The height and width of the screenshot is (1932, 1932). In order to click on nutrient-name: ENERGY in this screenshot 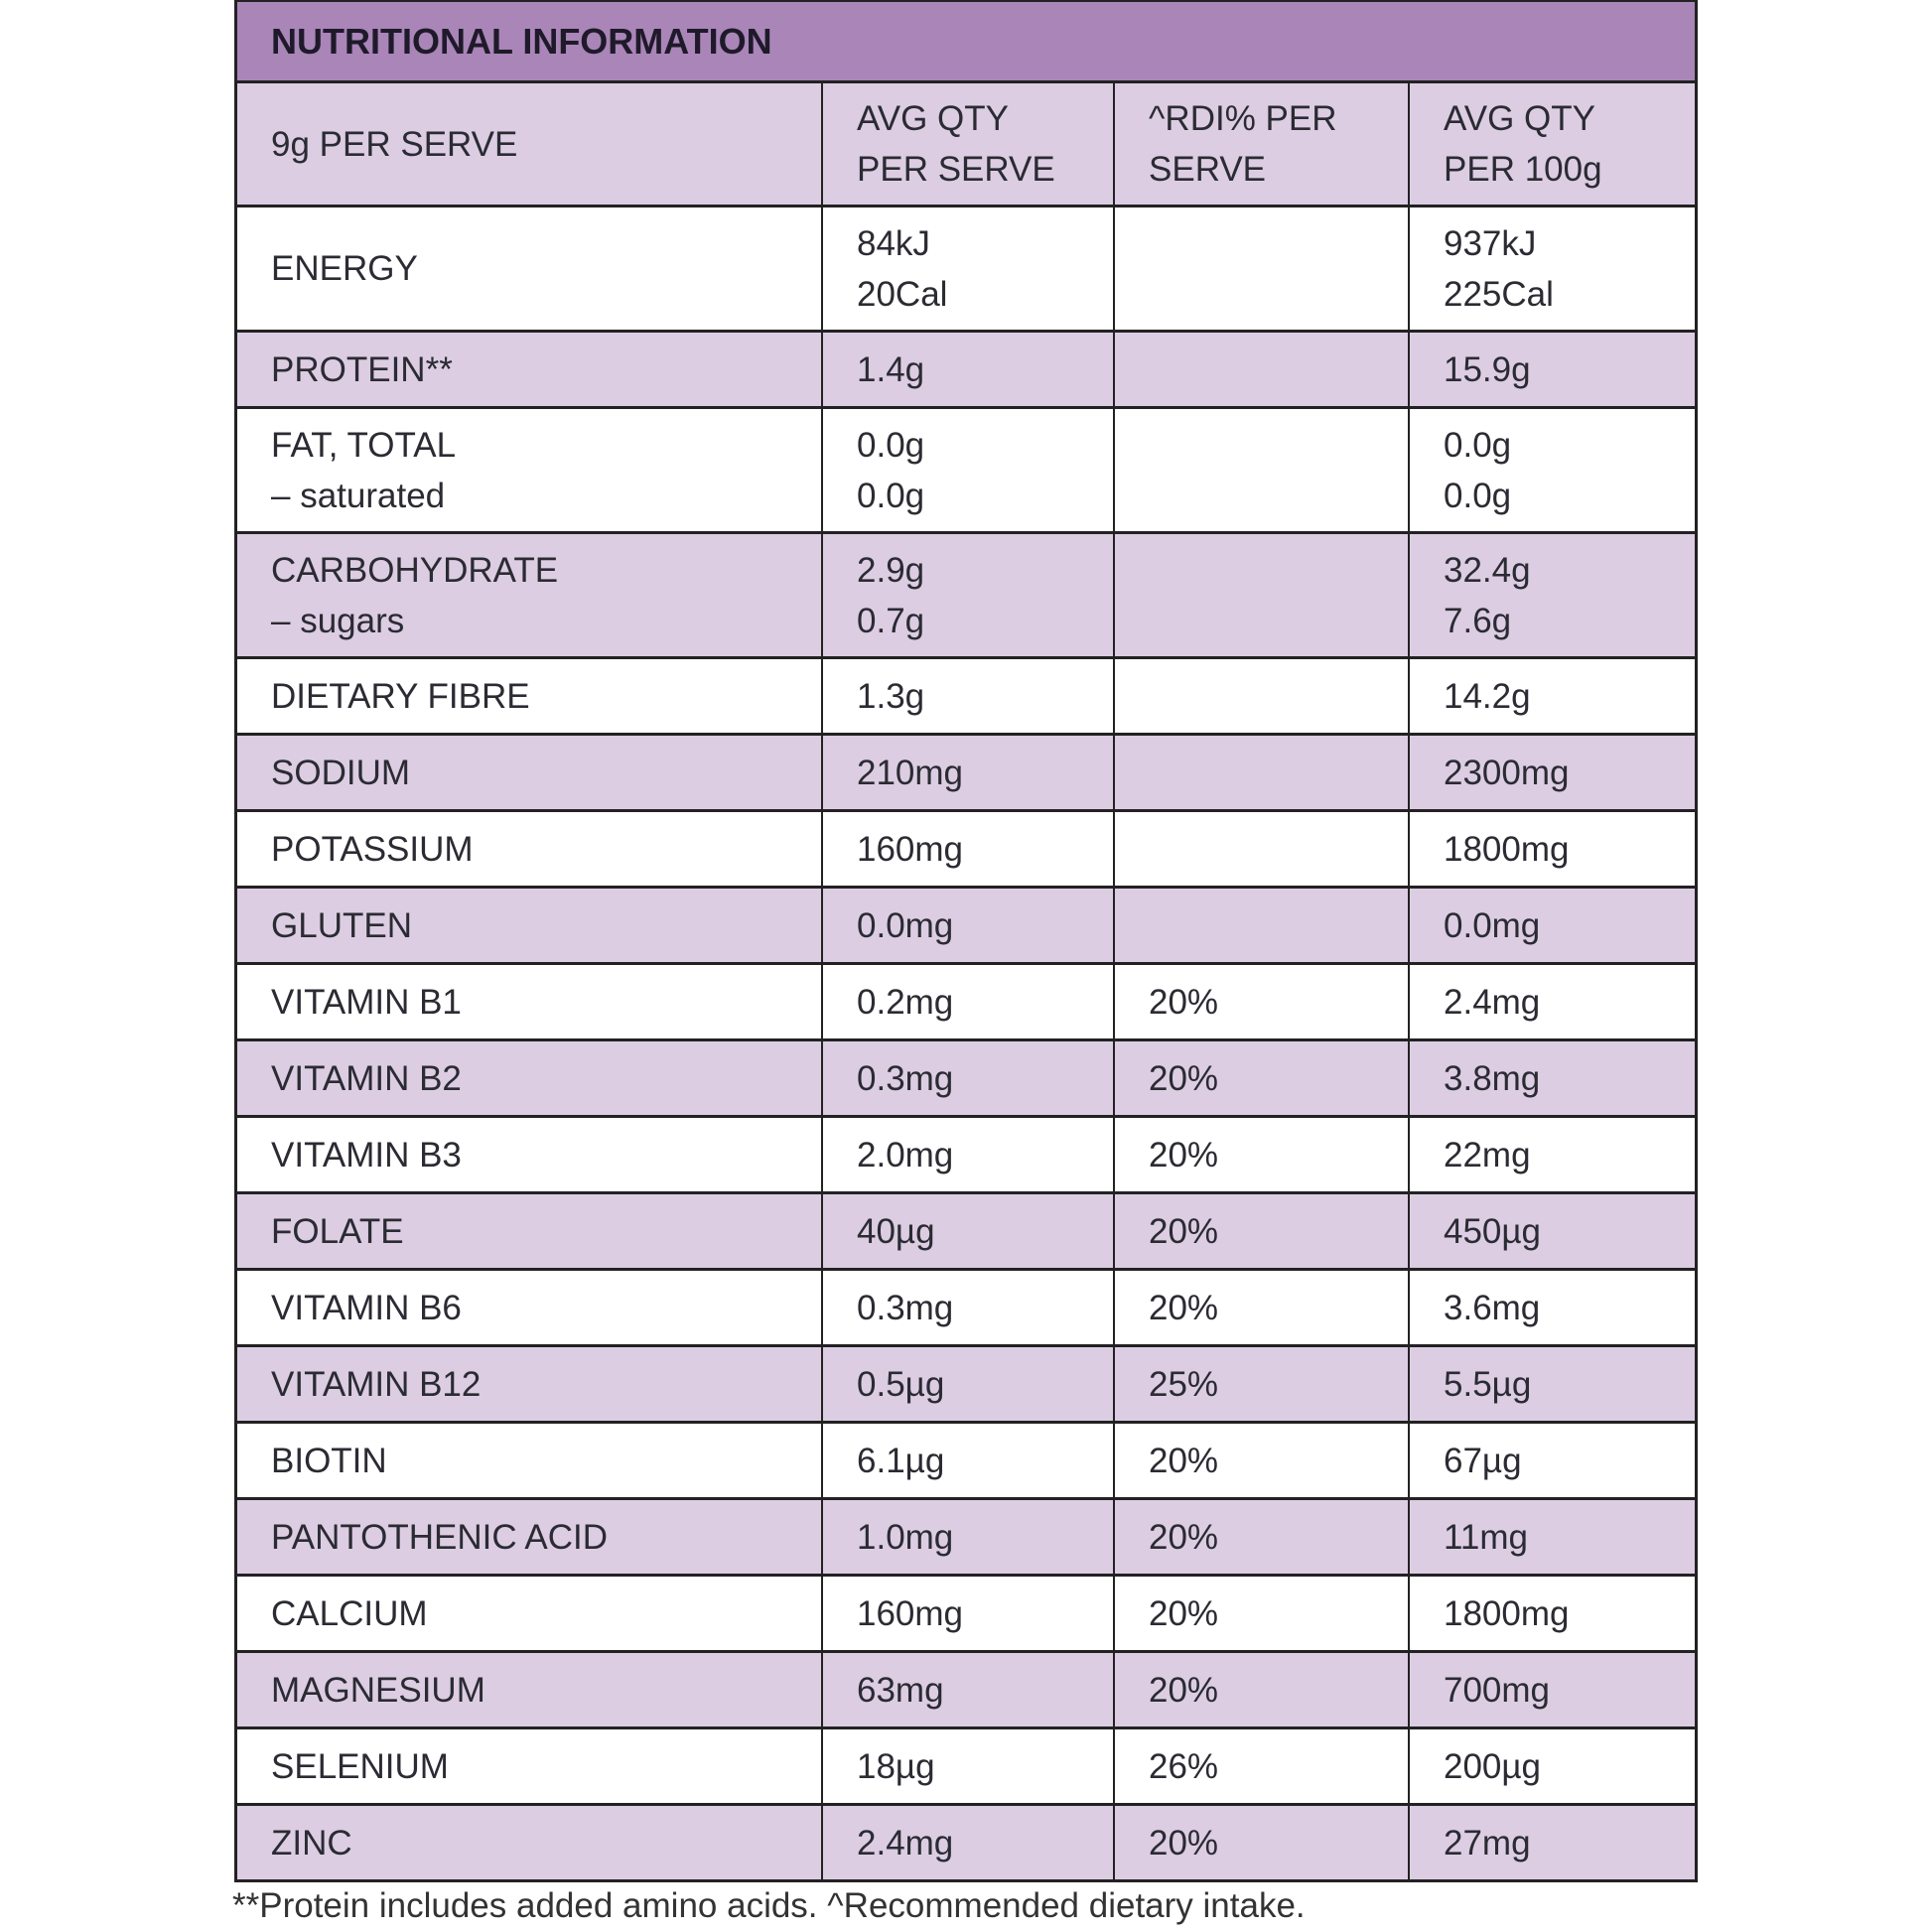, I will do `click(344, 269)`.